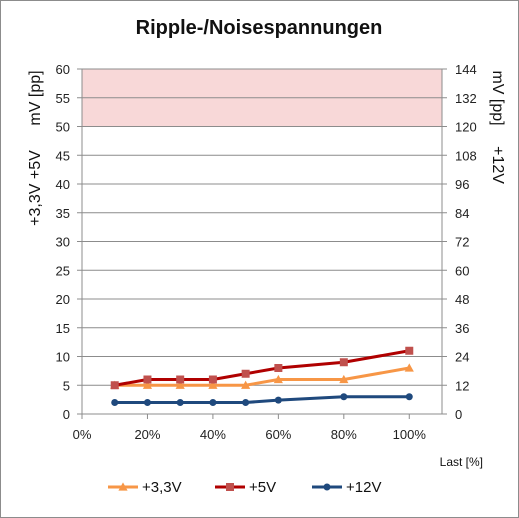  I want to click on y-right-tick-label: 60, so click(462, 270).